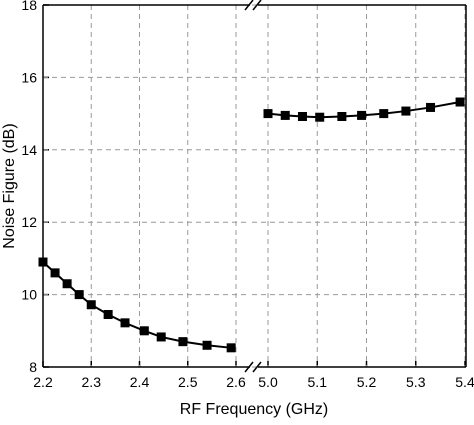  Describe the element at coordinates (140, 382) in the screenshot. I see `x-tick-label: 2.4` at that location.